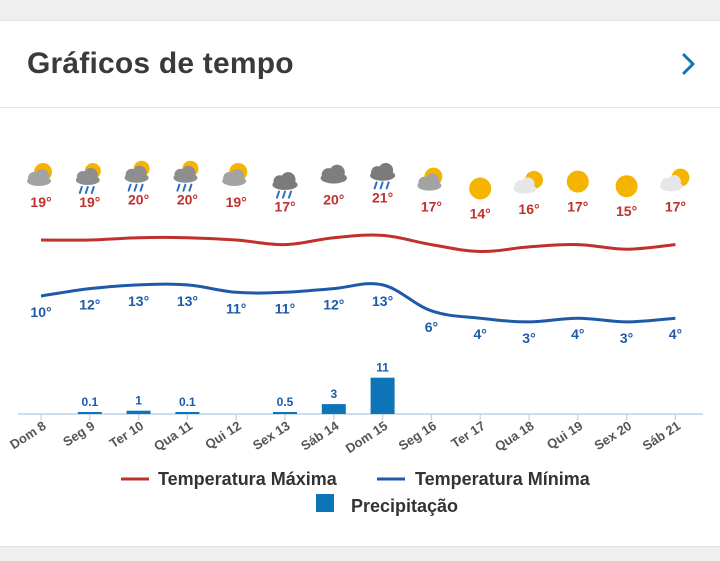 The width and height of the screenshot is (720, 561). I want to click on x-tick-label: Qua 11, so click(173, 436).